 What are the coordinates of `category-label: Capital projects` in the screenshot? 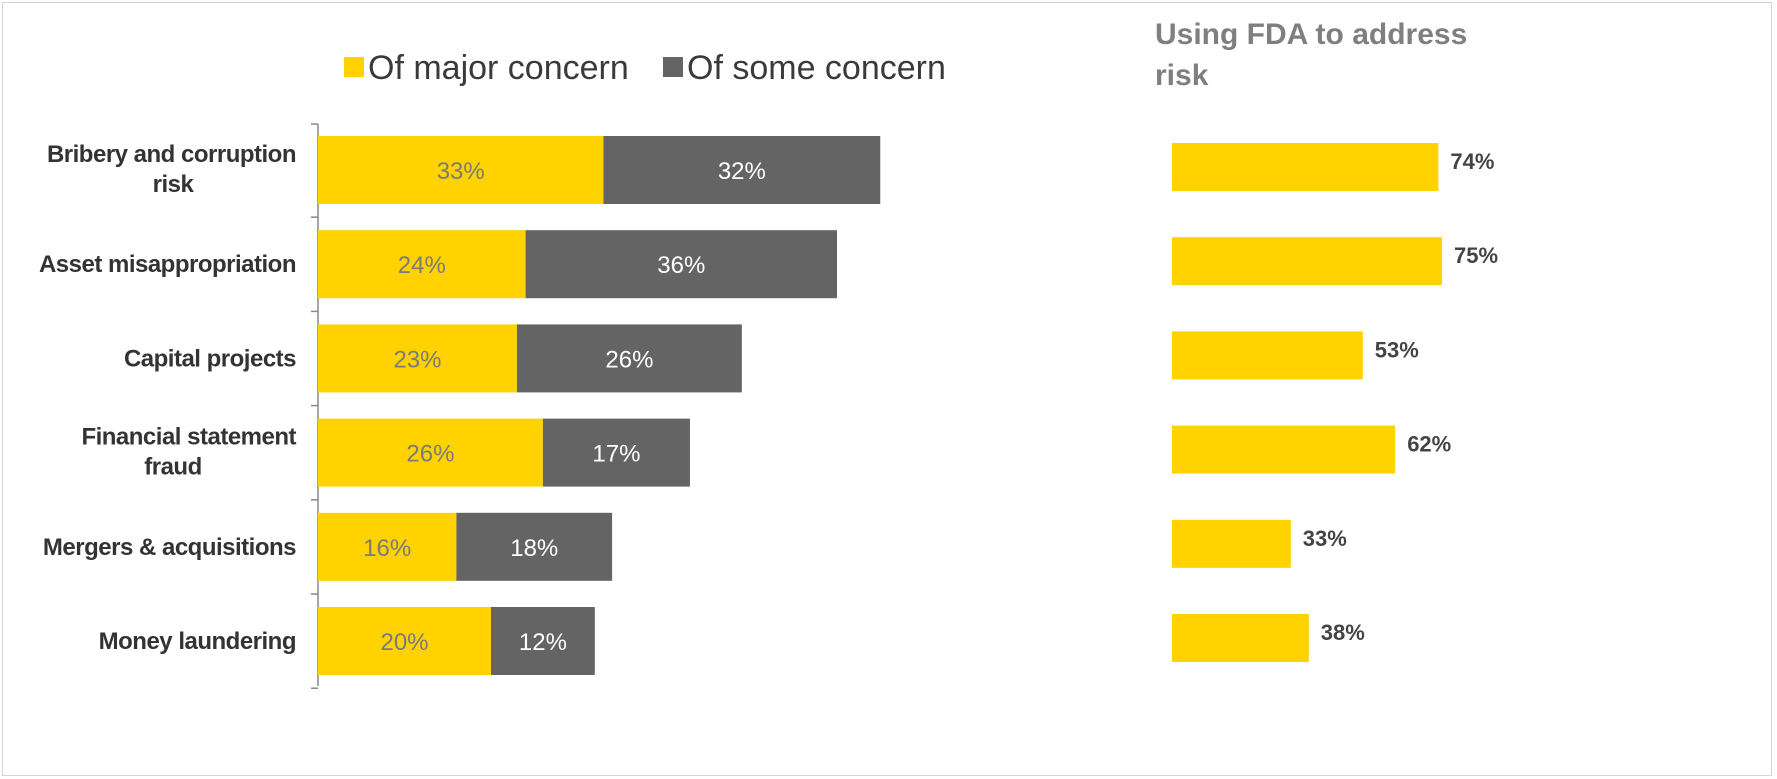 It's located at (210, 358).